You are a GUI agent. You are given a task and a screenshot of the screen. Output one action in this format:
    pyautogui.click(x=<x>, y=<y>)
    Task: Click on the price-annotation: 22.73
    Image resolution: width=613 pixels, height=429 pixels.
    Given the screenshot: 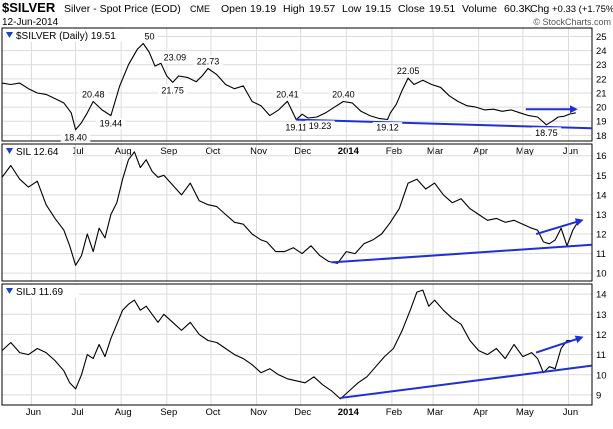 What is the action you would take?
    pyautogui.click(x=208, y=62)
    